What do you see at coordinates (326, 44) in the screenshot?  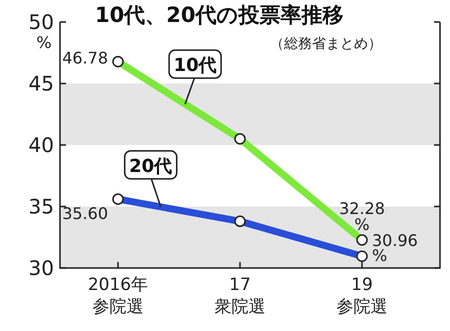 I see `text: （総務省まとめ）` at bounding box center [326, 44].